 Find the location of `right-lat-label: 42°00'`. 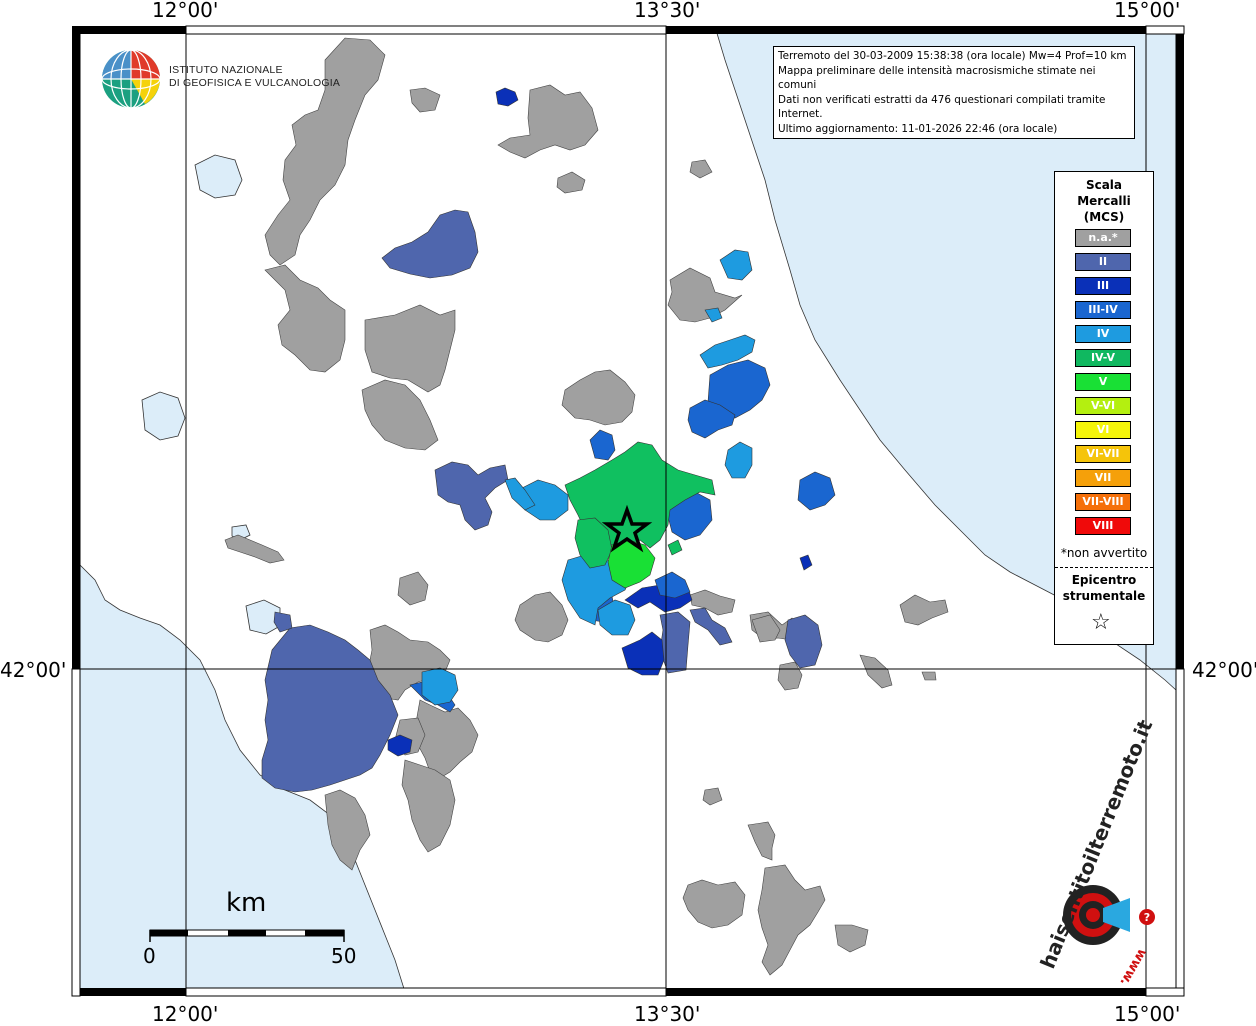

right-lat-label: 42°00' is located at coordinates (1224, 670).